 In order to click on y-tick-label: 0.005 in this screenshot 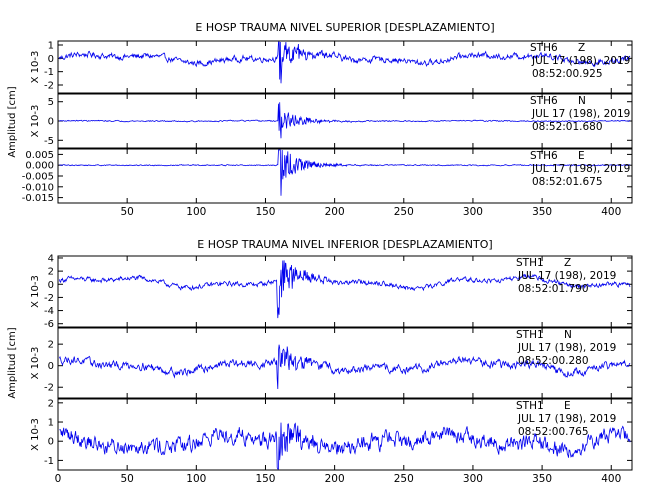, I will do `click(39, 155)`.